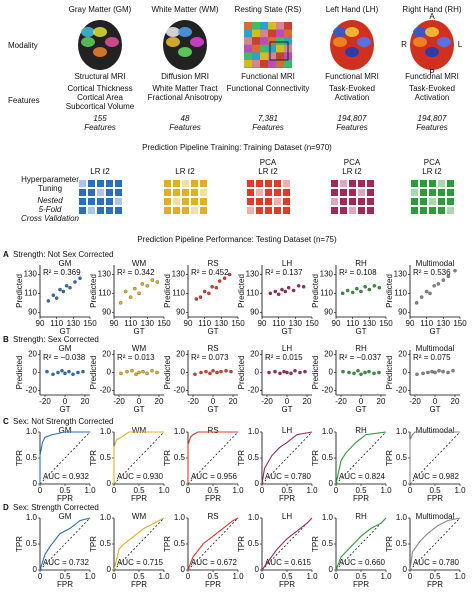 The width and height of the screenshot is (474, 592). Describe the element at coordinates (64, 357) in the screenshot. I see `fit-stat: R² = −0.038` at that location.